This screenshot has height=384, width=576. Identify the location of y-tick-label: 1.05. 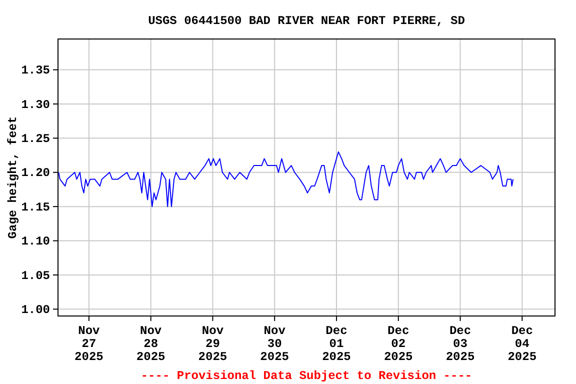
(35, 275).